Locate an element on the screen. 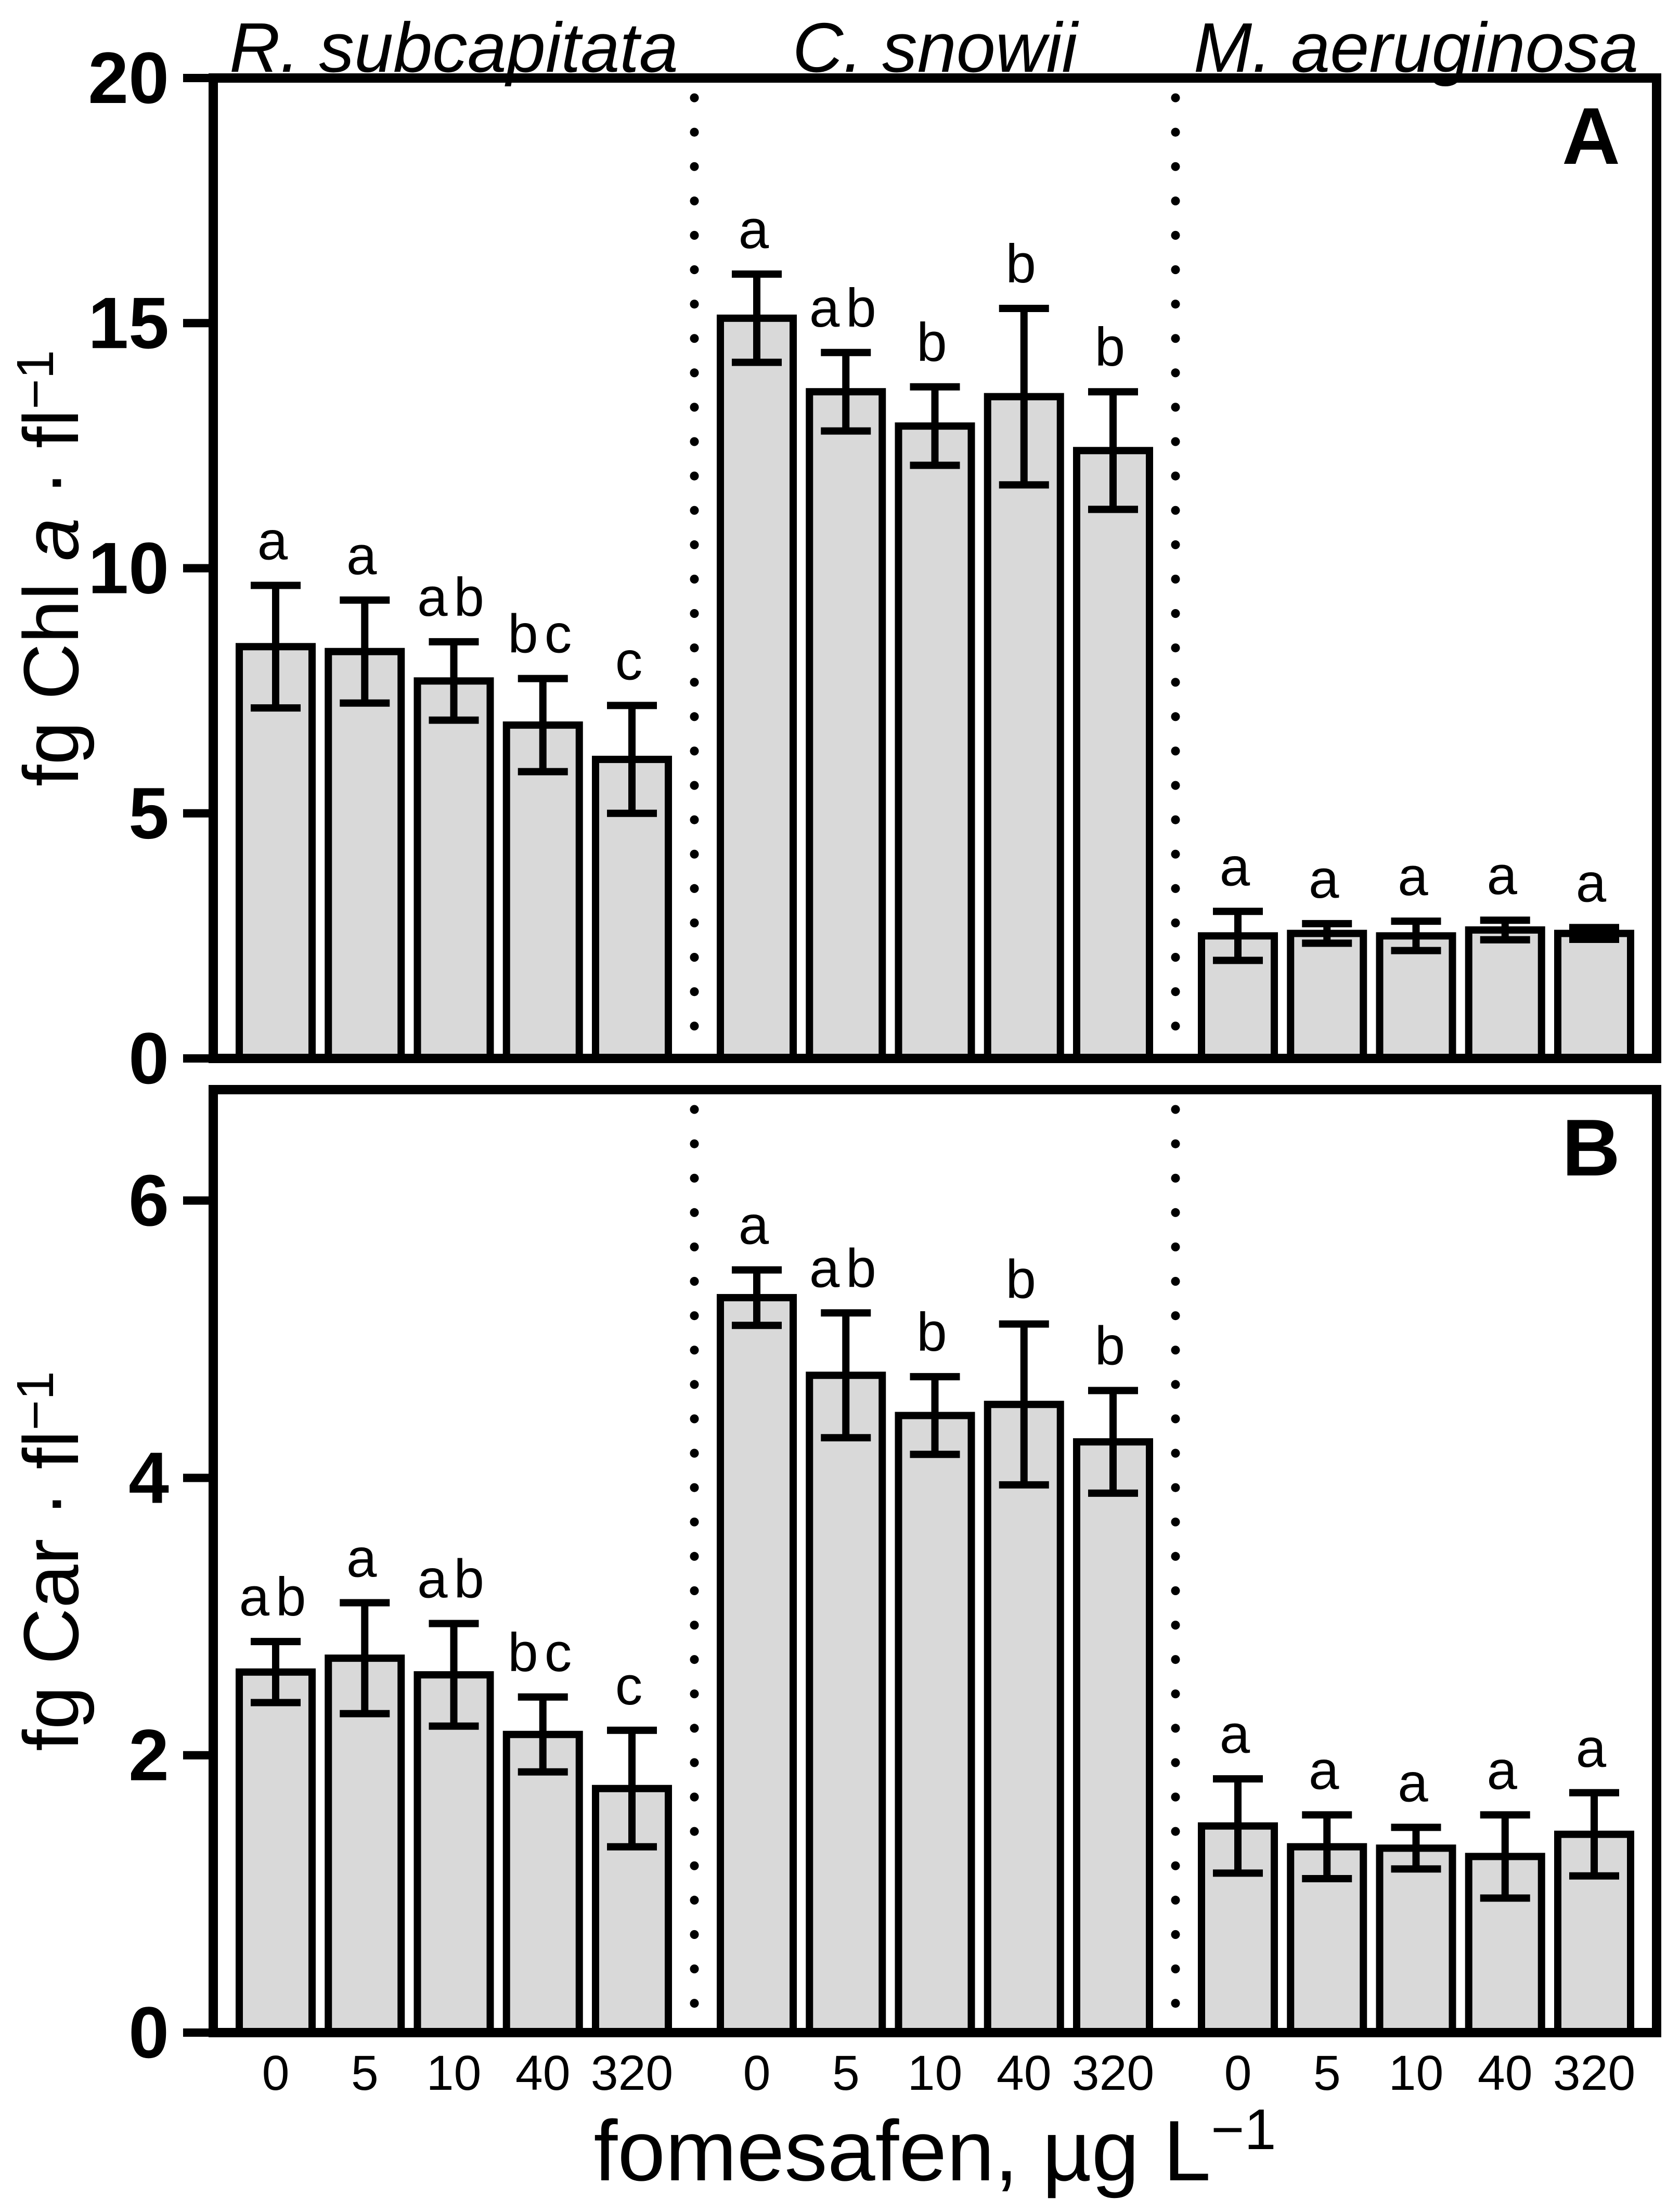 This screenshot has height=2211, width=1680. y-axis-label: fg Chl a · fl−1 is located at coordinates (51, 568).